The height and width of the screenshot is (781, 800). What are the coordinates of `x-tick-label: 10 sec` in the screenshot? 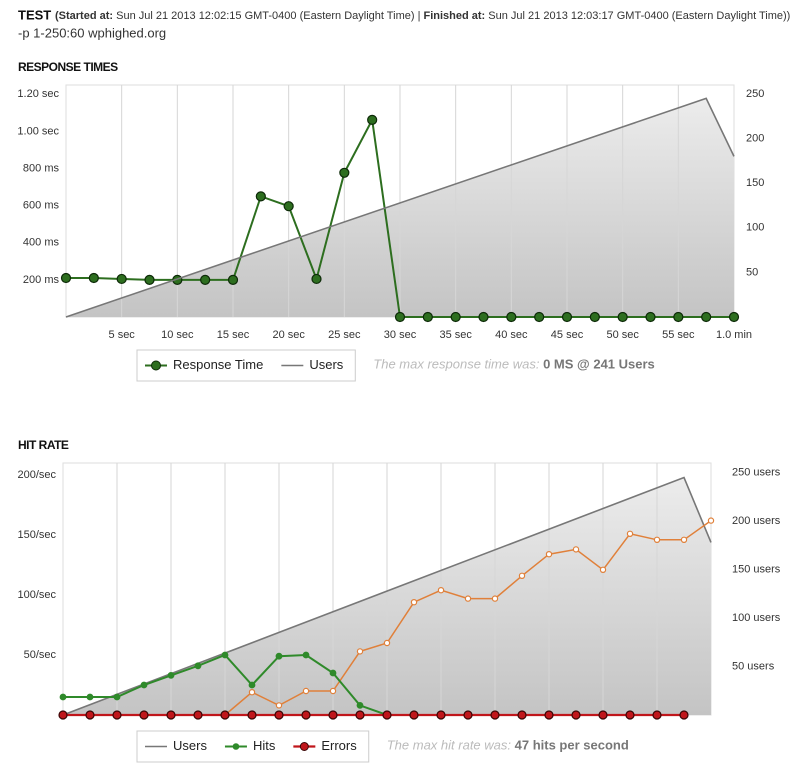 It's located at (177, 335).